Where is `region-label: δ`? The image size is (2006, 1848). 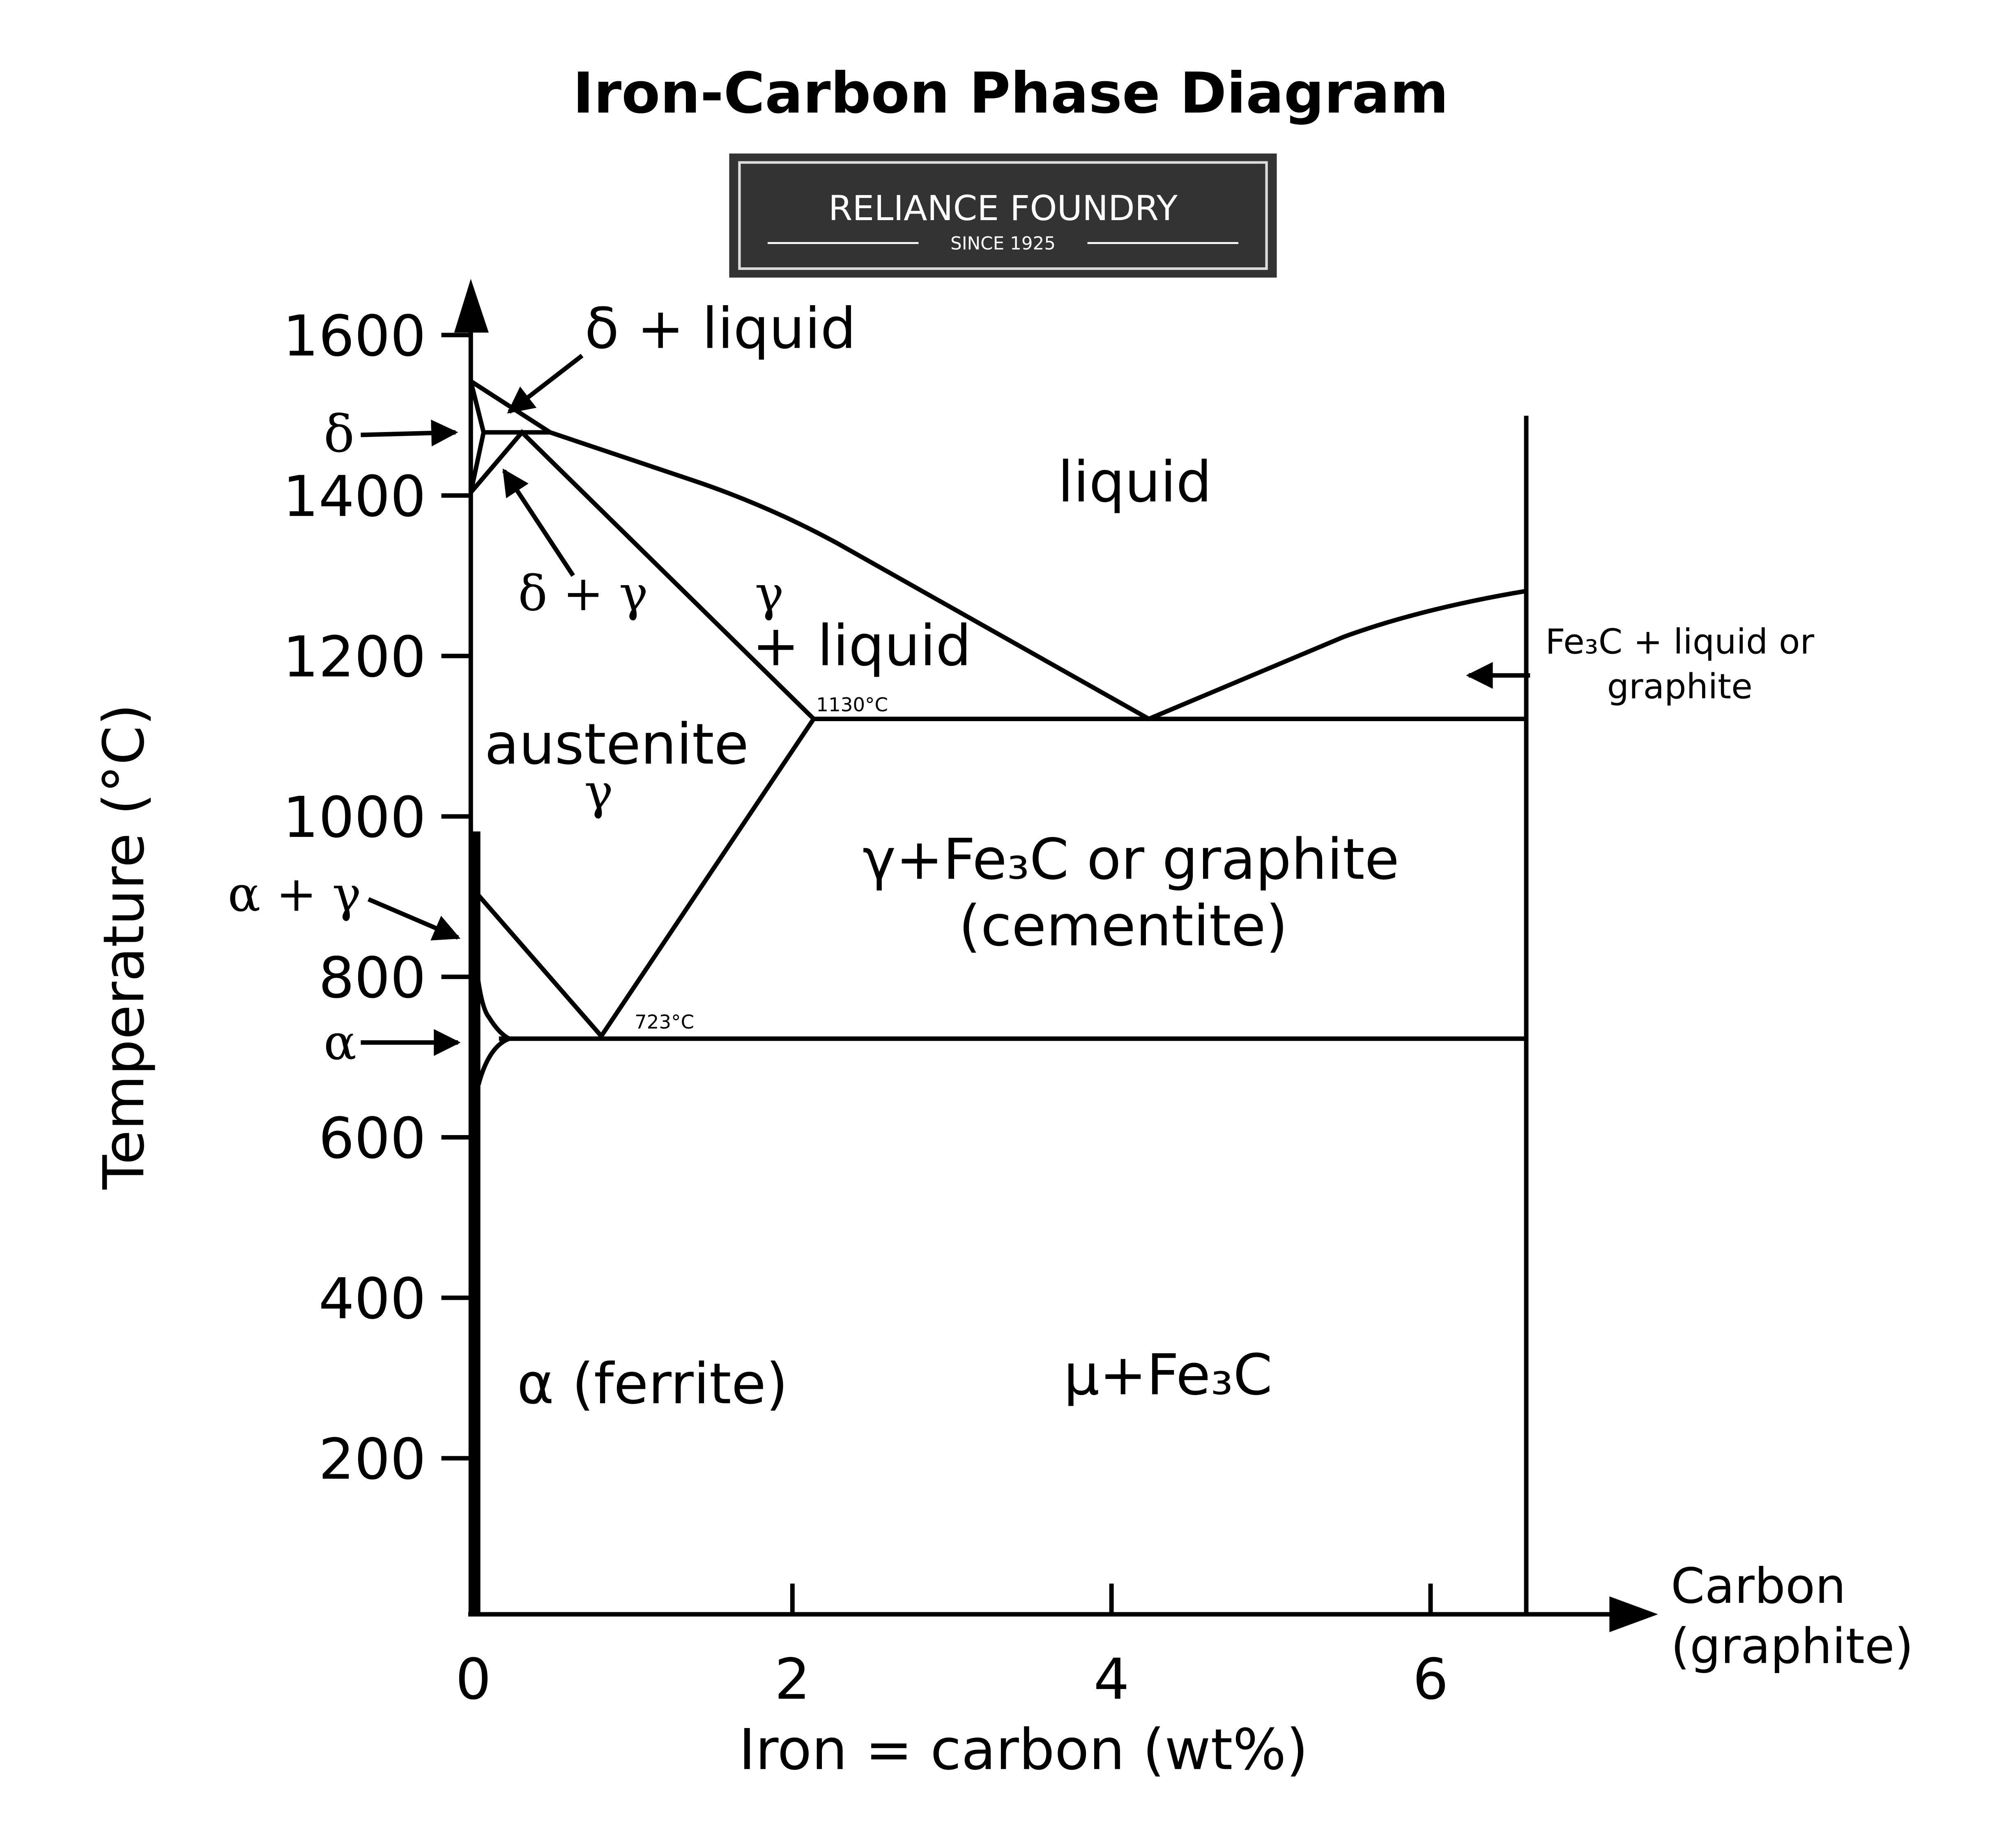 region-label: δ is located at coordinates (339, 434).